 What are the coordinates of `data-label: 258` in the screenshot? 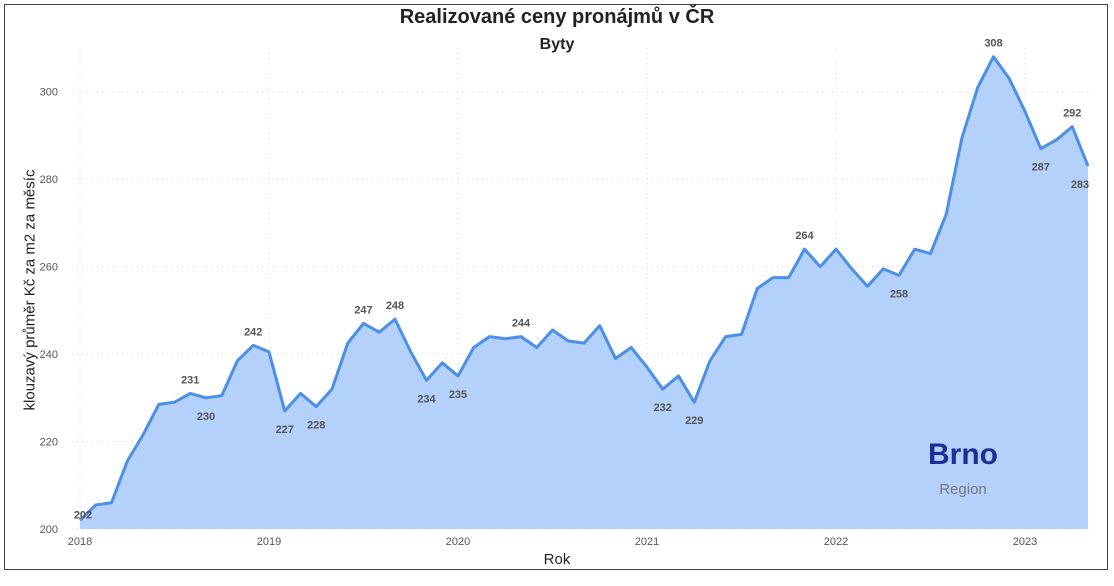 It's located at (899, 294).